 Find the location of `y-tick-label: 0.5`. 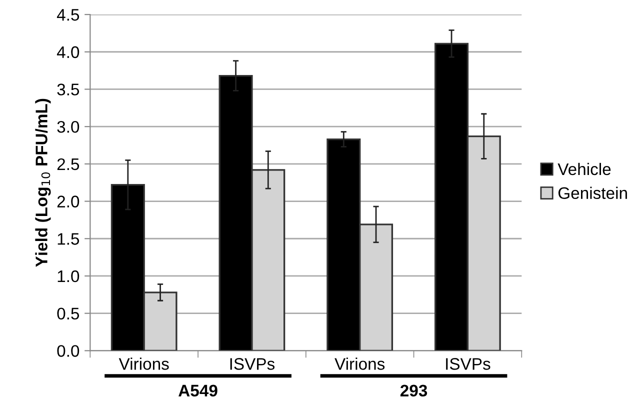

y-tick-label: 0.5 is located at coordinates (68, 314).